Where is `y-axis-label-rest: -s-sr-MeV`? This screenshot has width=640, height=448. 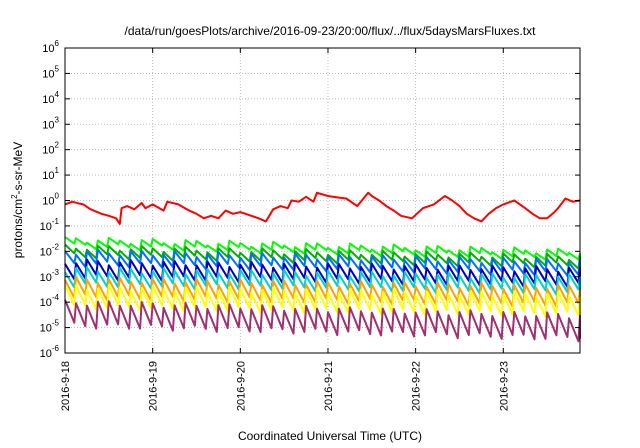 y-axis-label-rest: -s-sr-MeV is located at coordinates (18, 168).